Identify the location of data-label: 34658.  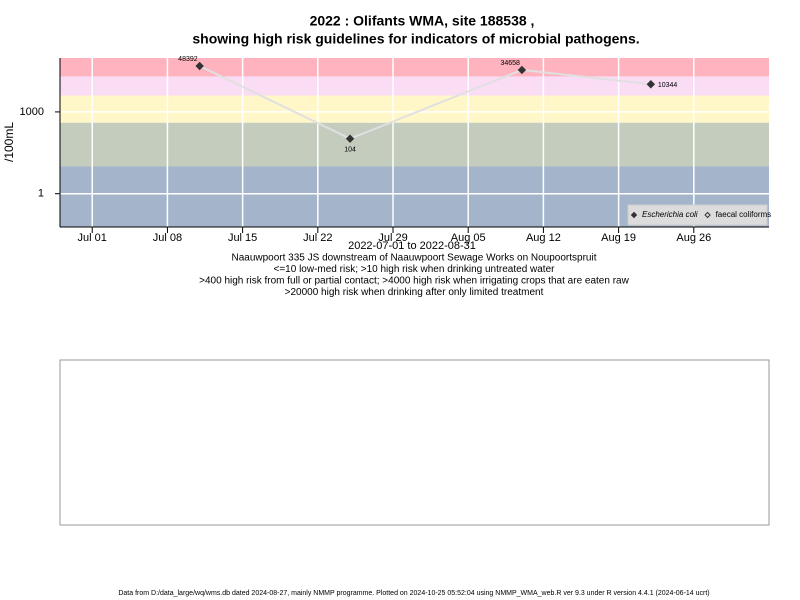
(510, 63).